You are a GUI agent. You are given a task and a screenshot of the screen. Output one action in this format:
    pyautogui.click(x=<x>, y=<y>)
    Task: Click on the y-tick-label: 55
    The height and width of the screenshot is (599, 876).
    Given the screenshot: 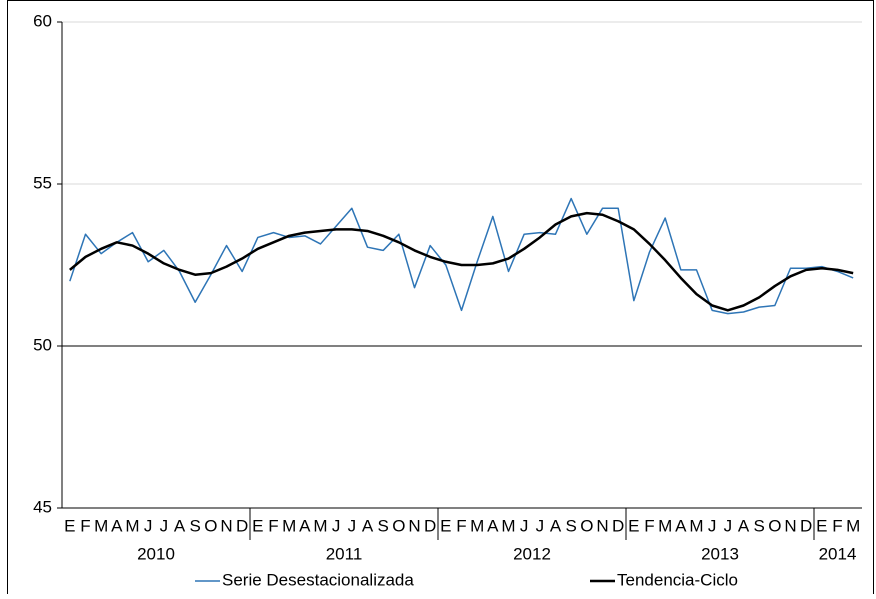 What is the action you would take?
    pyautogui.click(x=42, y=182)
    